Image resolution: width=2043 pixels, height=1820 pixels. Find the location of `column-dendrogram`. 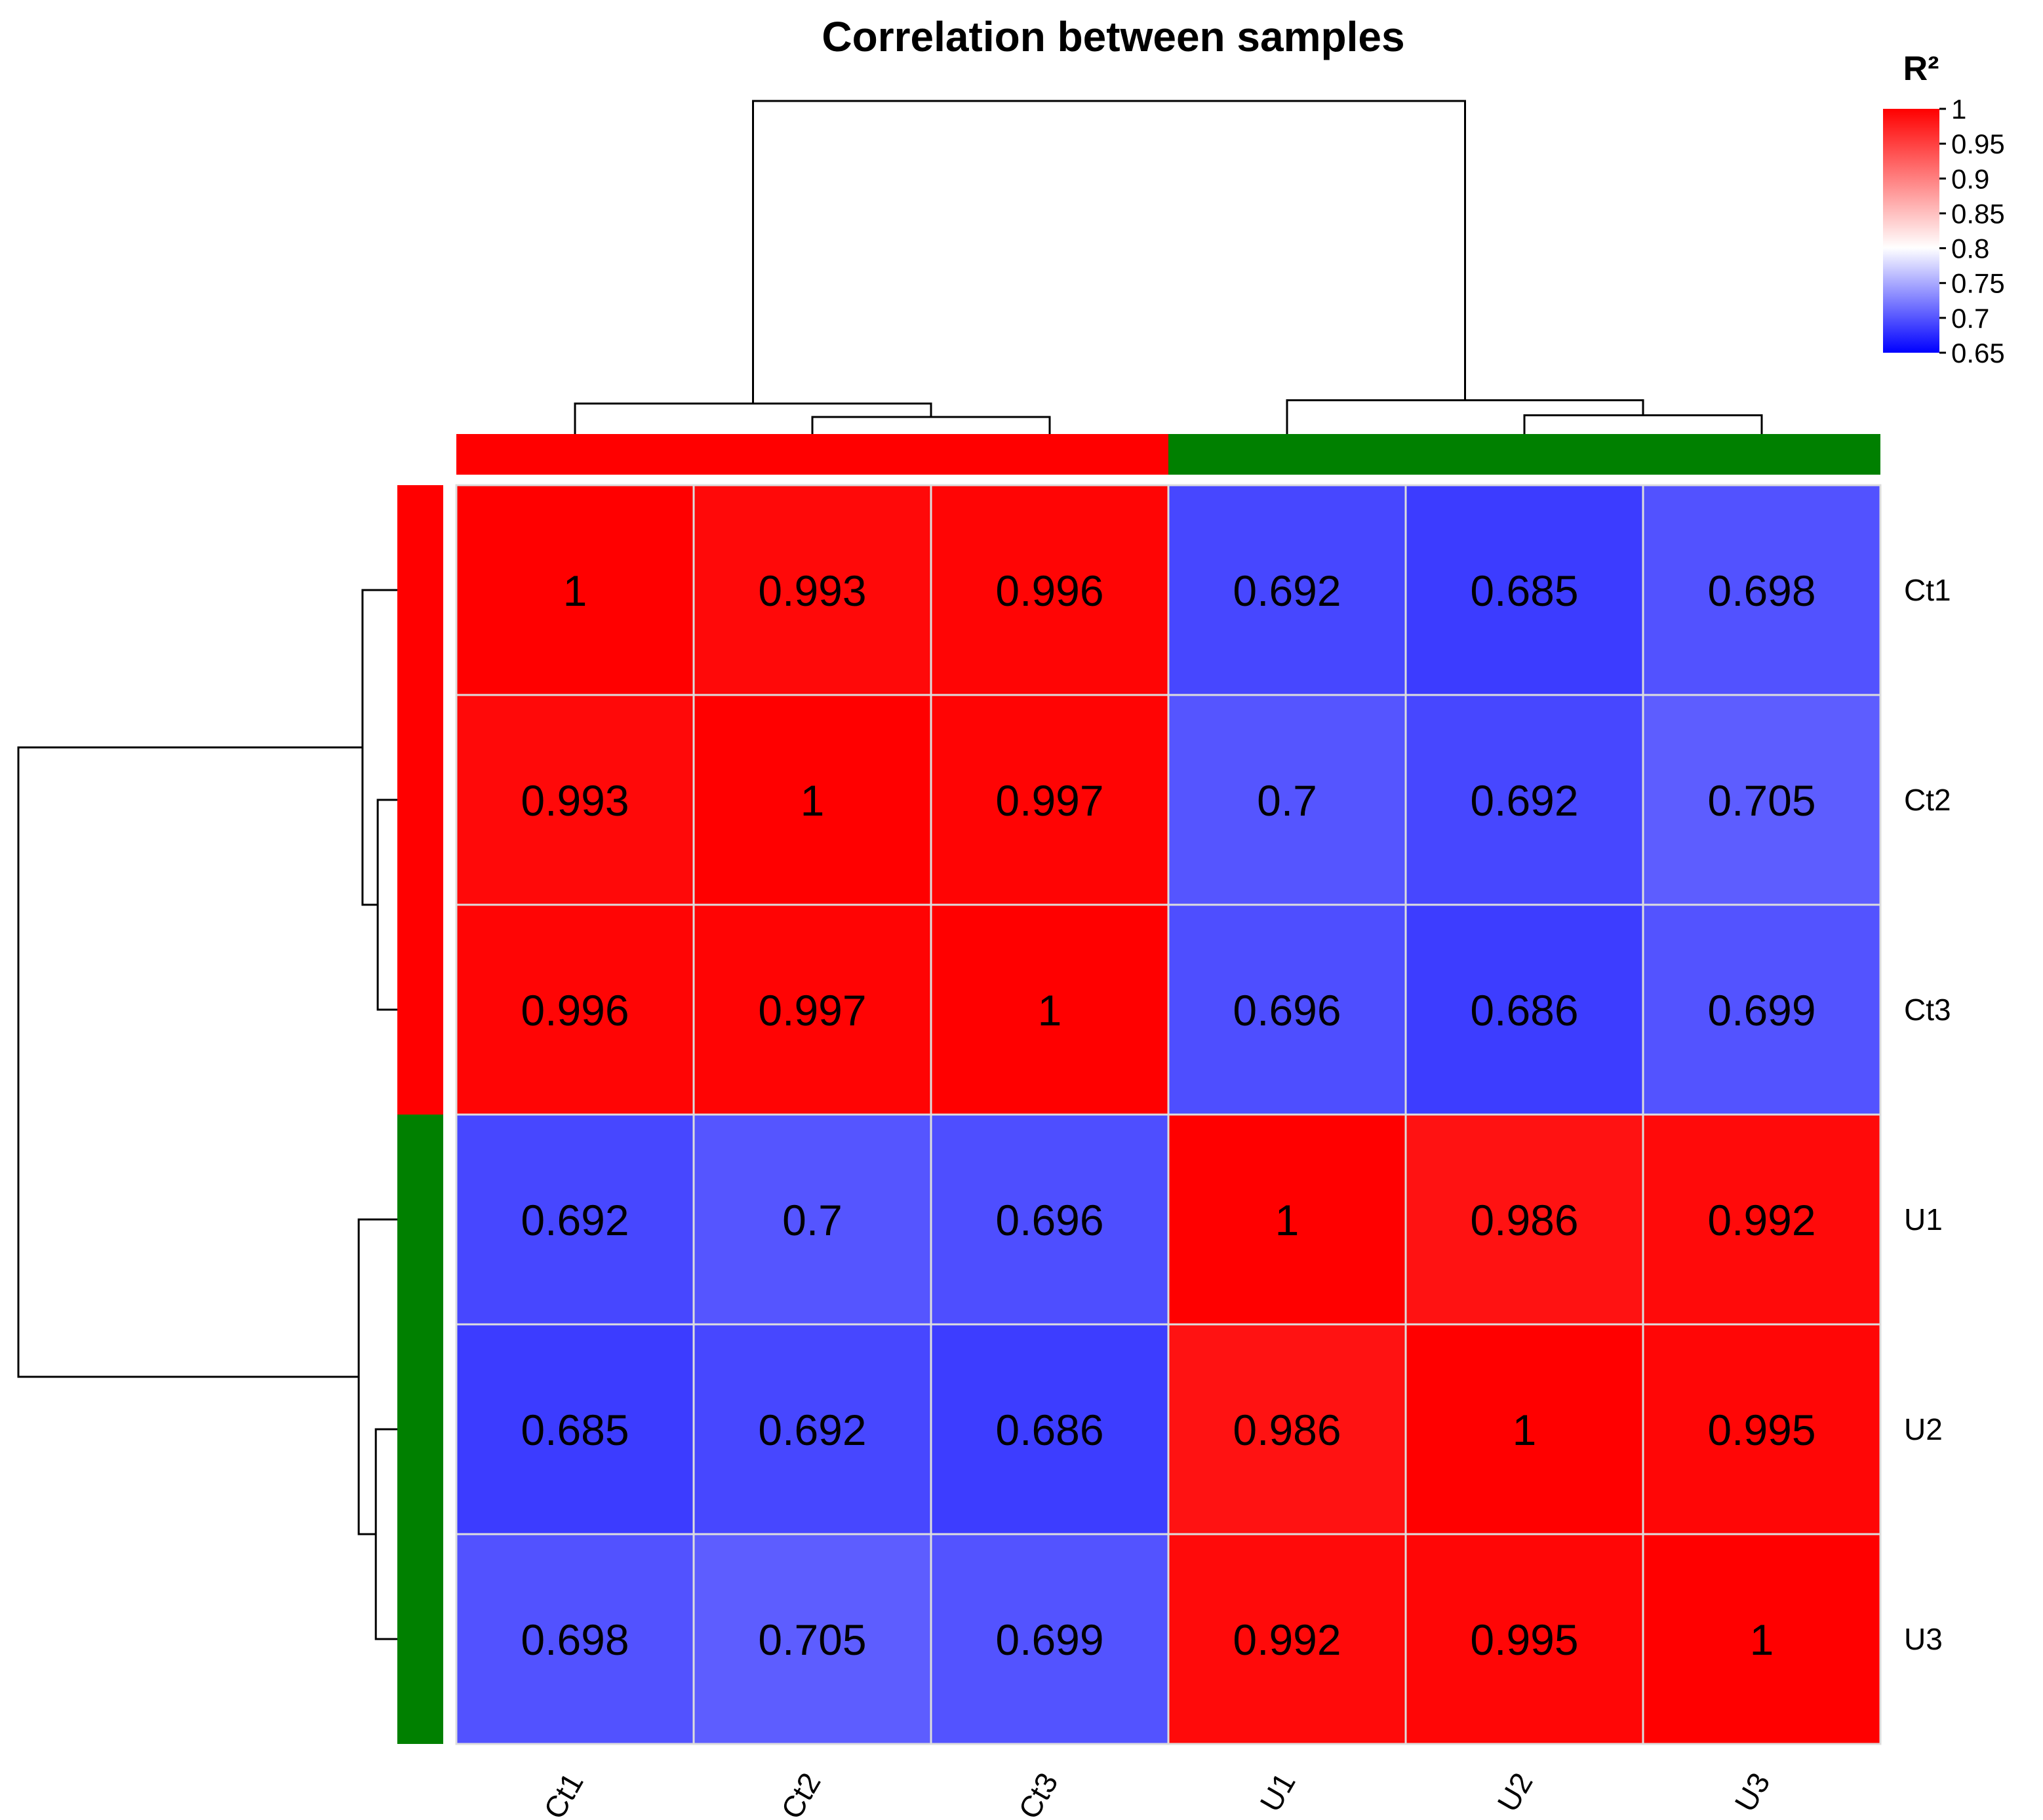

column-dendrogram is located at coordinates (1168, 267).